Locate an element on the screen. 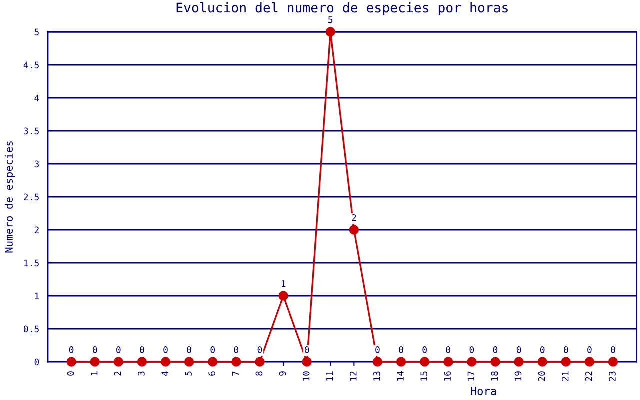 This screenshot has height=400, width=640. x-tick-label: 7 is located at coordinates (235, 374).